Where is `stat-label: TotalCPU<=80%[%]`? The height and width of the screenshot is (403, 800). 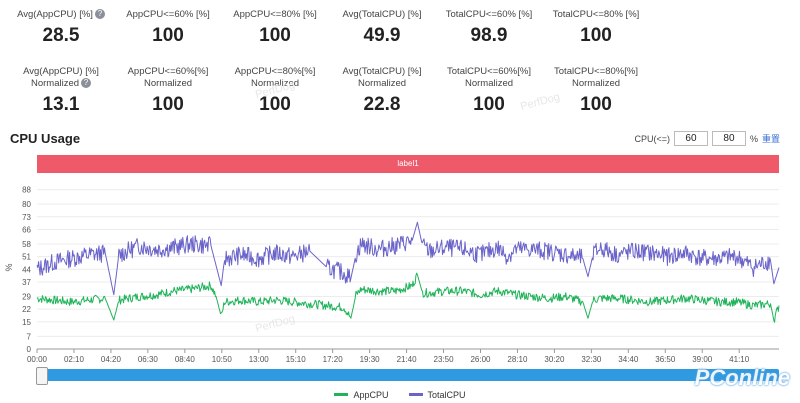
stat-label: TotalCPU<=80%[%] is located at coordinates (596, 72).